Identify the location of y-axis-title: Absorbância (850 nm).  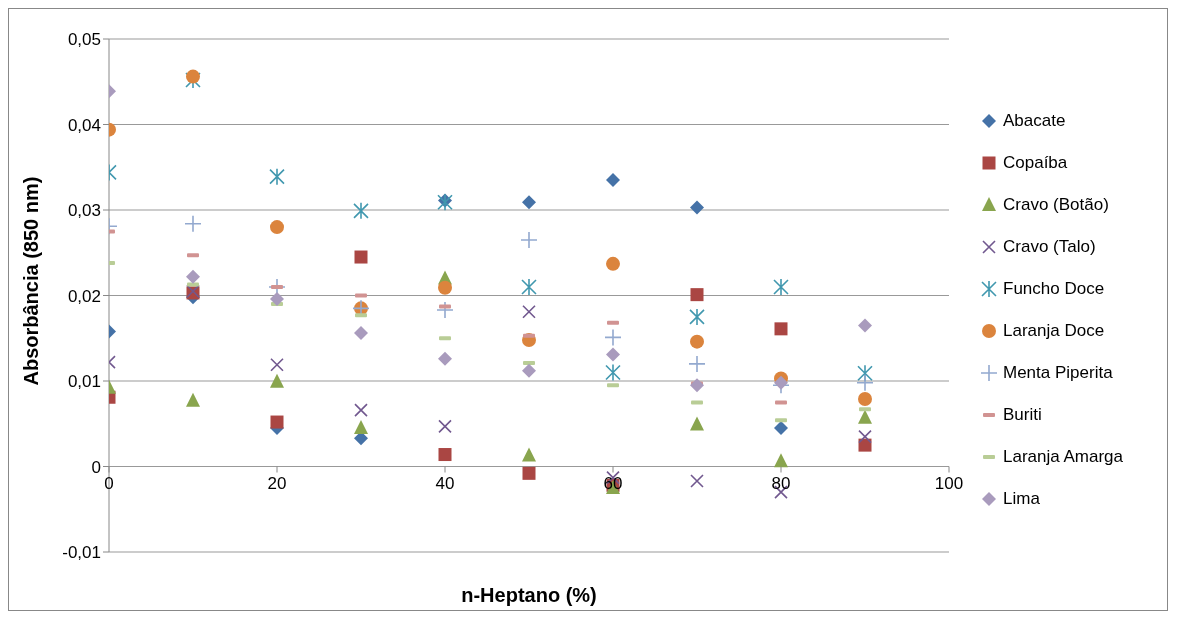
(31, 281).